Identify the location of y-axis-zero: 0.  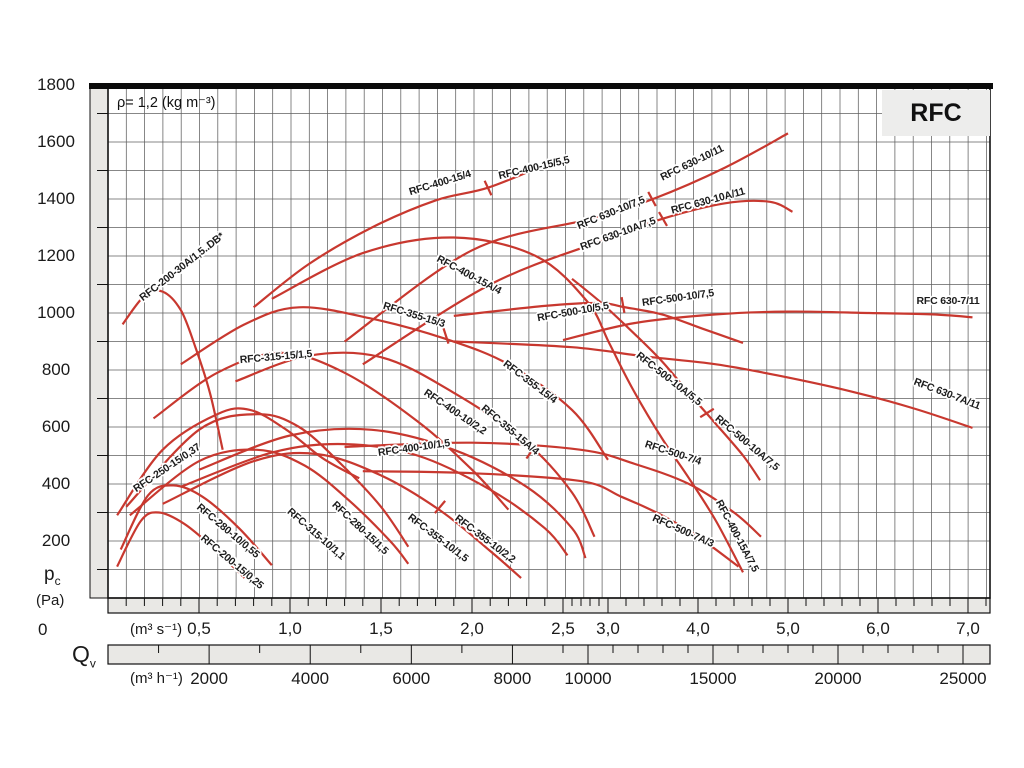
(43, 629).